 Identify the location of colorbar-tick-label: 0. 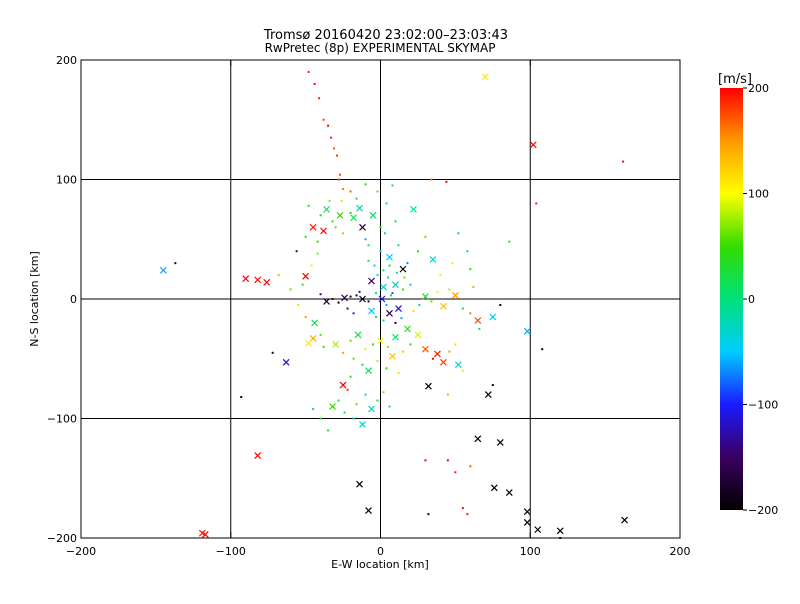
(751, 299).